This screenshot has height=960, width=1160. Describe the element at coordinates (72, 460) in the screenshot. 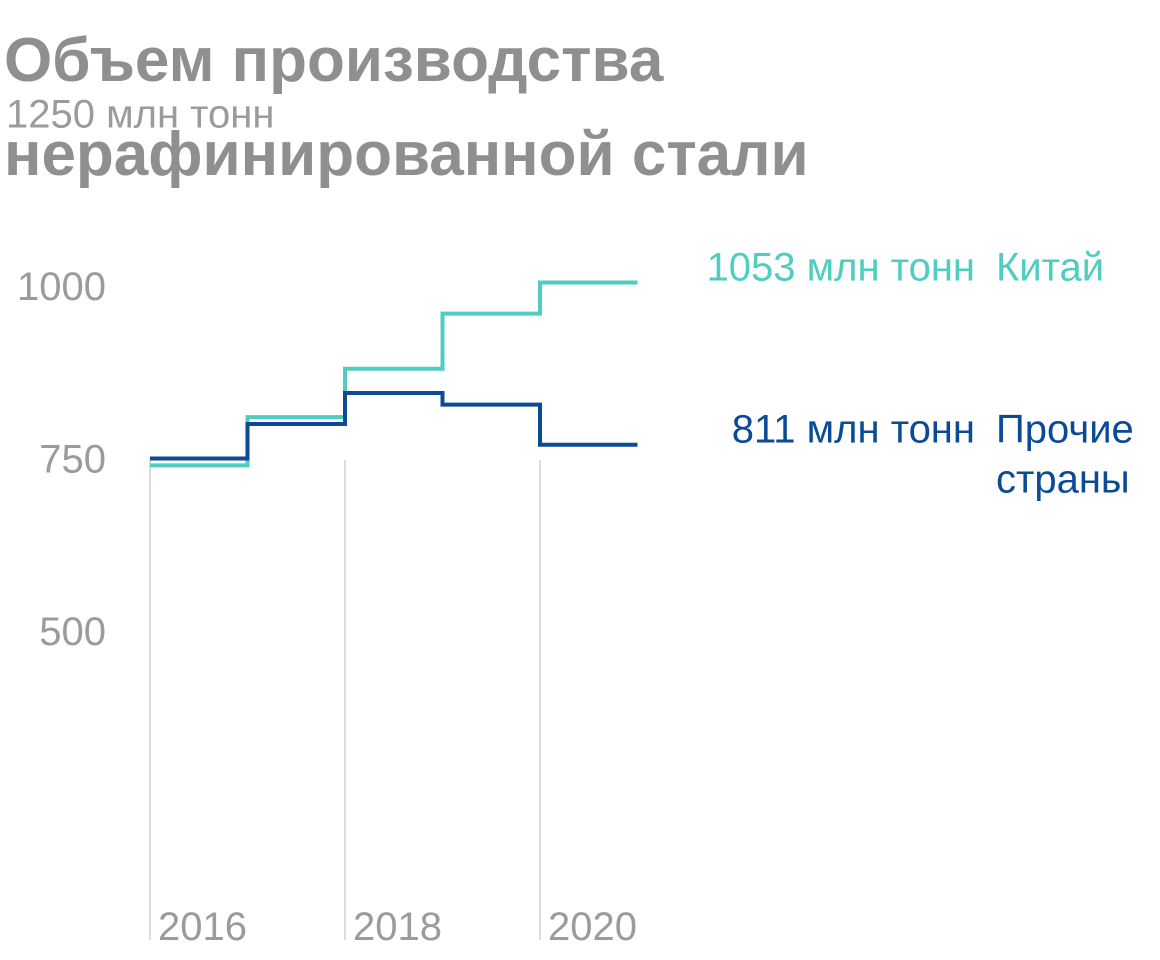

I see `y-tick-750: 750` at that location.